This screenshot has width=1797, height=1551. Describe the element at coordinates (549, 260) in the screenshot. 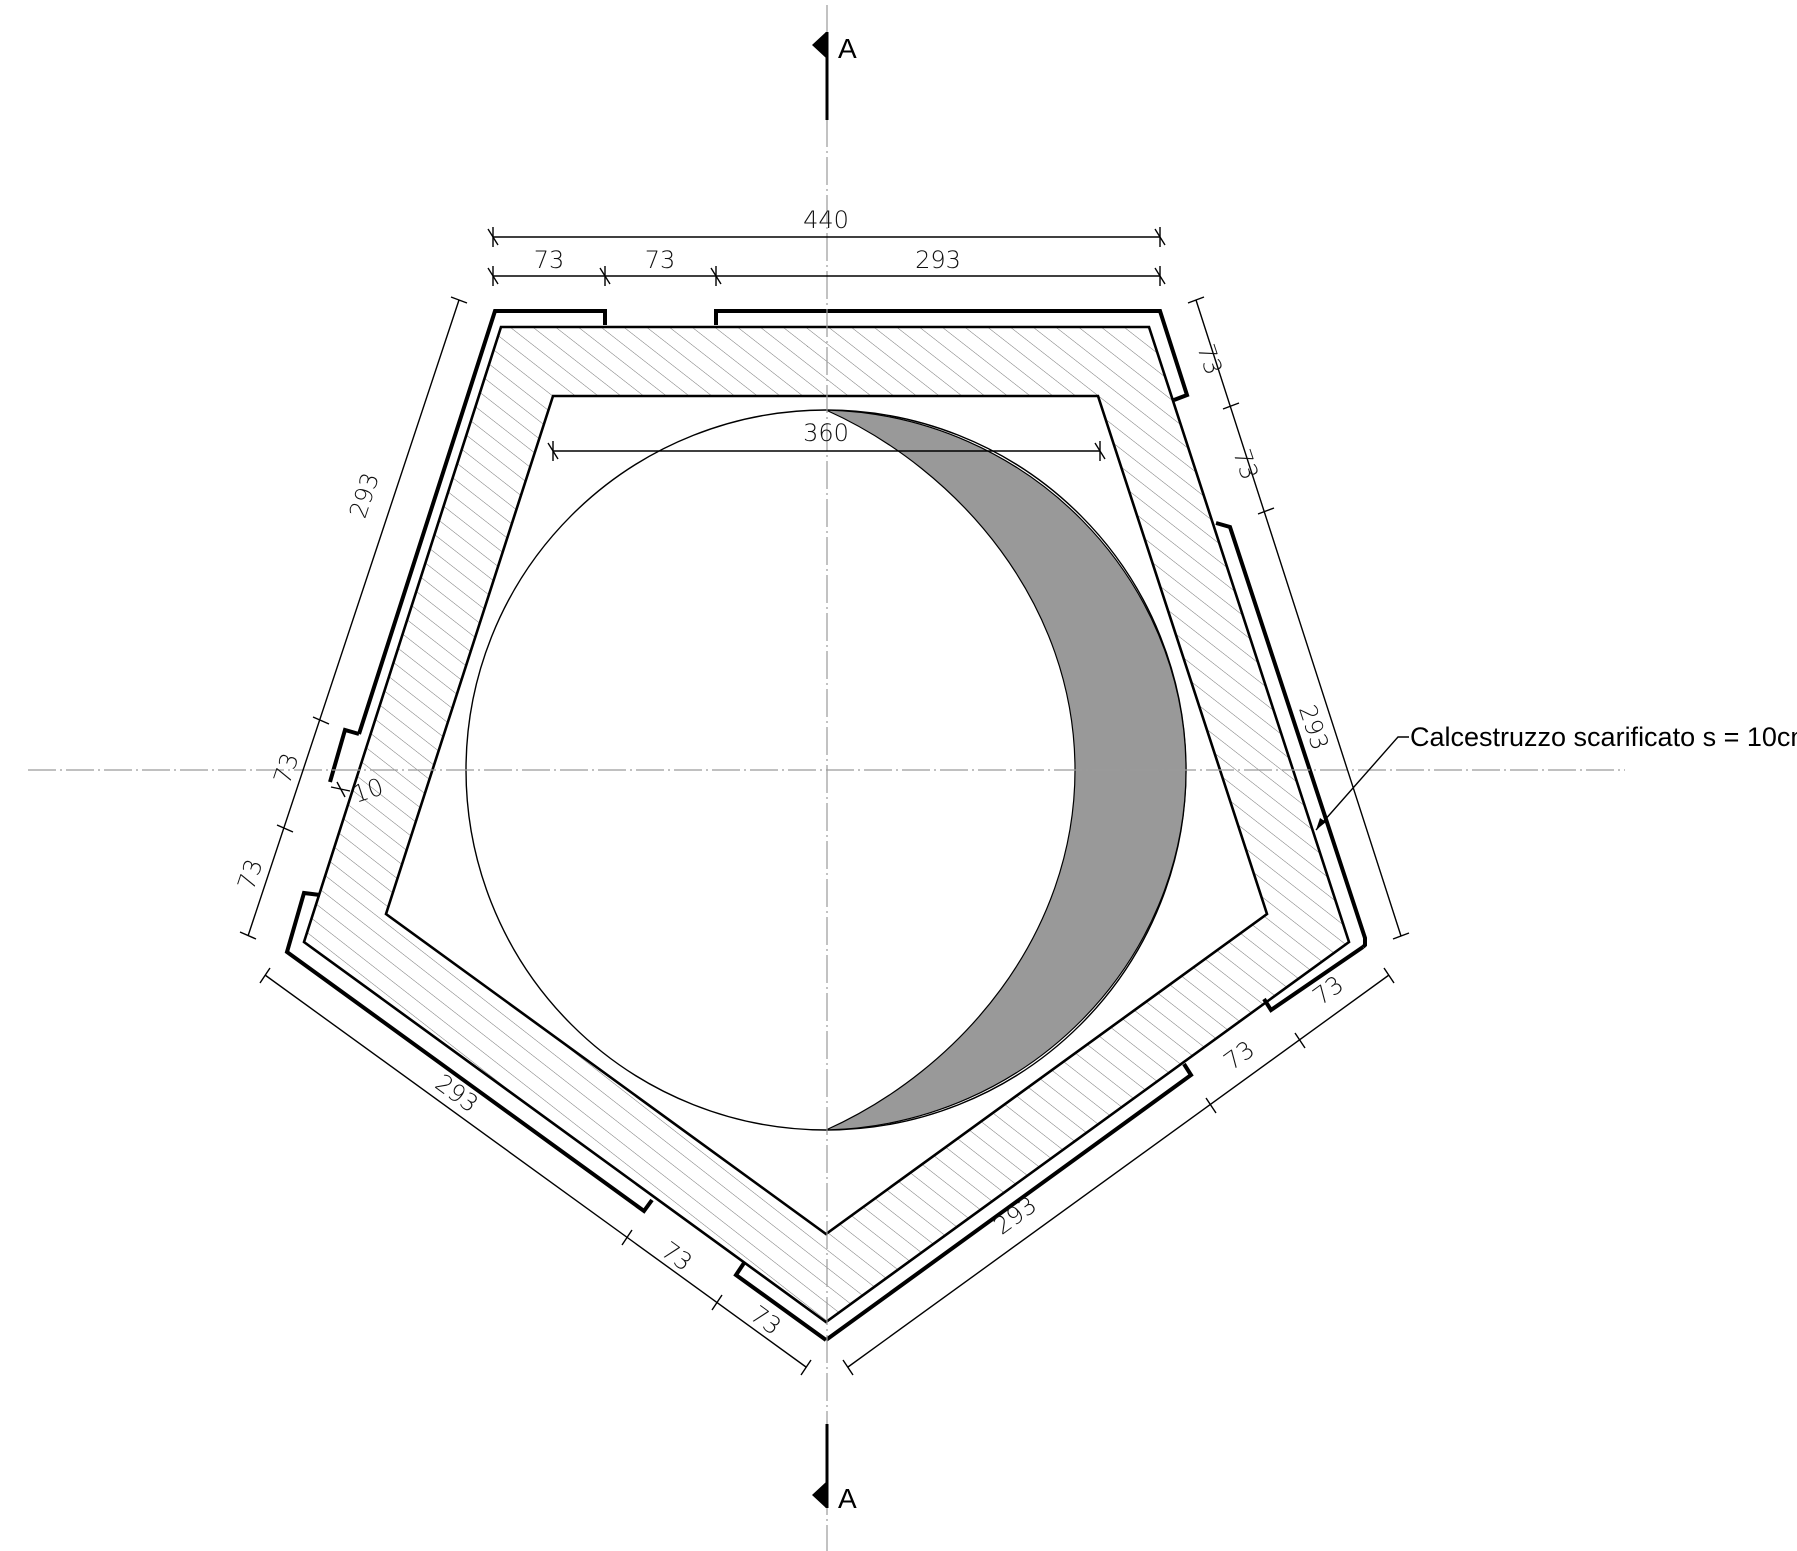

I see `dim-top-seg-1: 73` at that location.